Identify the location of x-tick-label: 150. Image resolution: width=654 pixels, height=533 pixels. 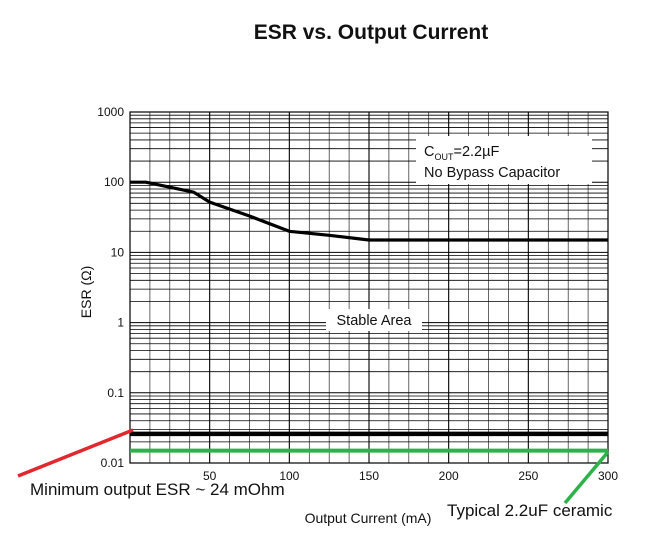
(369, 476).